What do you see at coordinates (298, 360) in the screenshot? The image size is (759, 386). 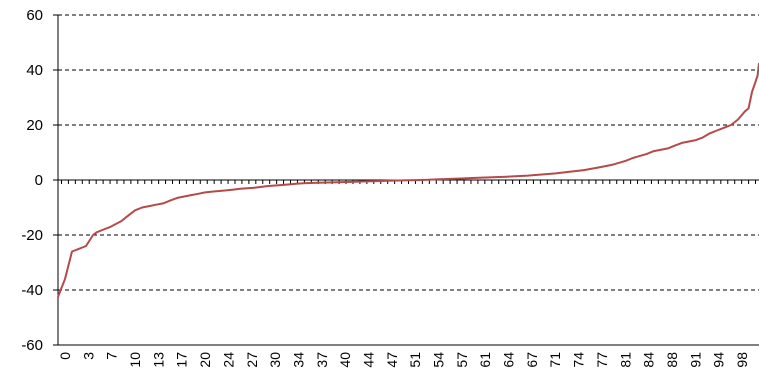 I see `x-tick-label: 34` at bounding box center [298, 360].